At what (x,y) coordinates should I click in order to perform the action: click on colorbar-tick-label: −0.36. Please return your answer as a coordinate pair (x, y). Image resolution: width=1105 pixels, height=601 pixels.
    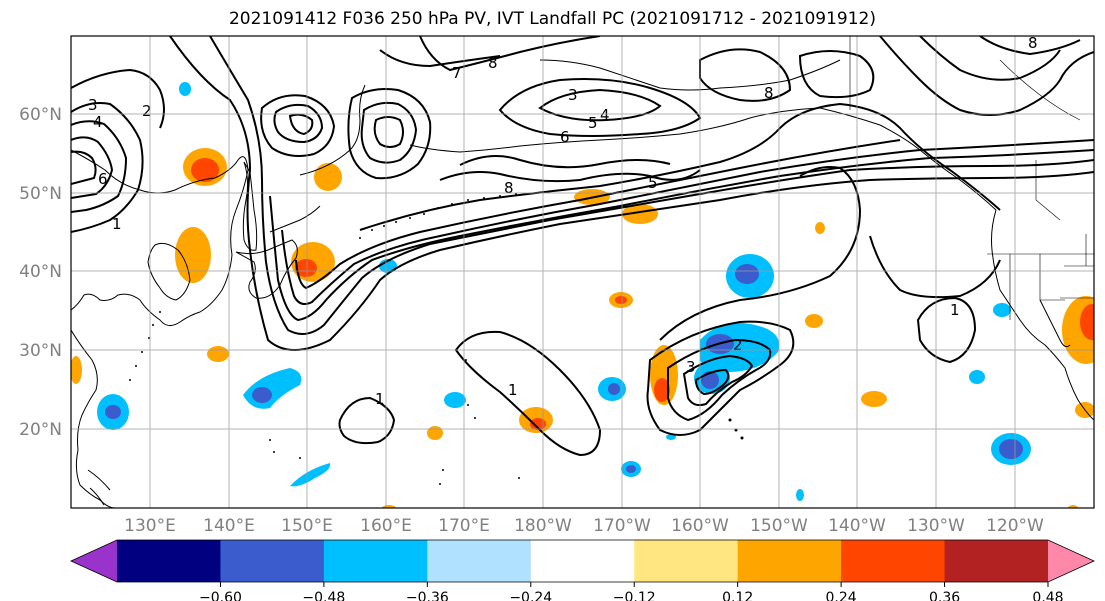
    Looking at the image, I should click on (427, 595).